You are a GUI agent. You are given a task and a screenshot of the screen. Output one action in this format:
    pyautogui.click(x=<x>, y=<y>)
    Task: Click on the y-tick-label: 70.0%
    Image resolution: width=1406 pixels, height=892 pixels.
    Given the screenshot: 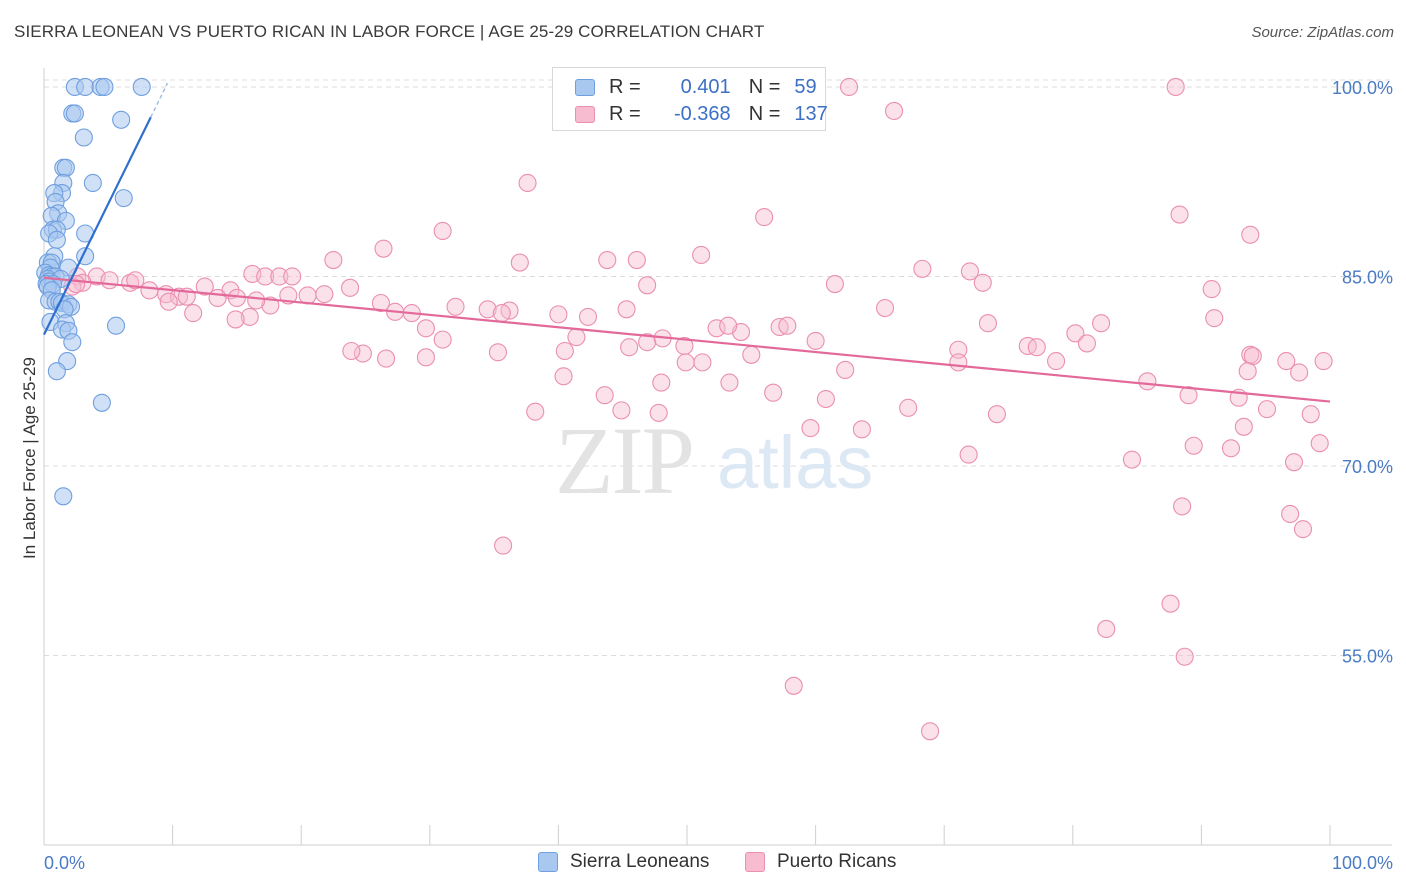 What is the action you would take?
    pyautogui.click(x=1367, y=467)
    